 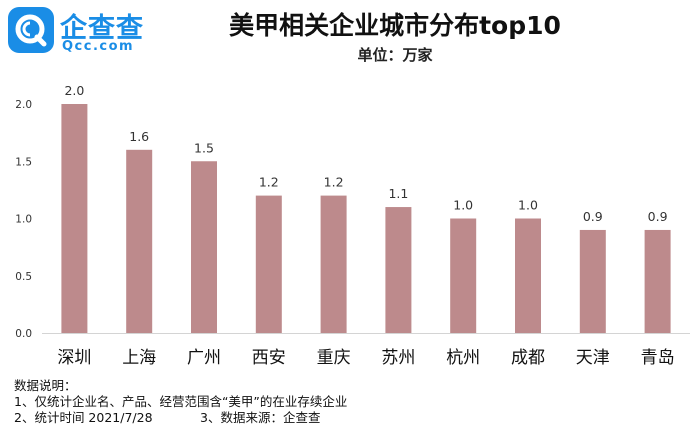 What do you see at coordinates (45, 385) in the screenshot?
I see `notes-heading: 数据说明：` at bounding box center [45, 385].